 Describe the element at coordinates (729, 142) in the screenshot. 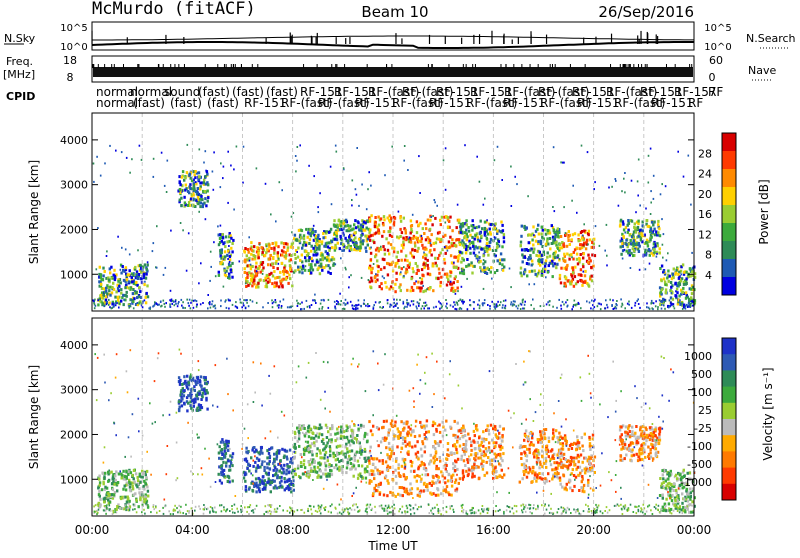

I see `colorbar-swatch` at that location.